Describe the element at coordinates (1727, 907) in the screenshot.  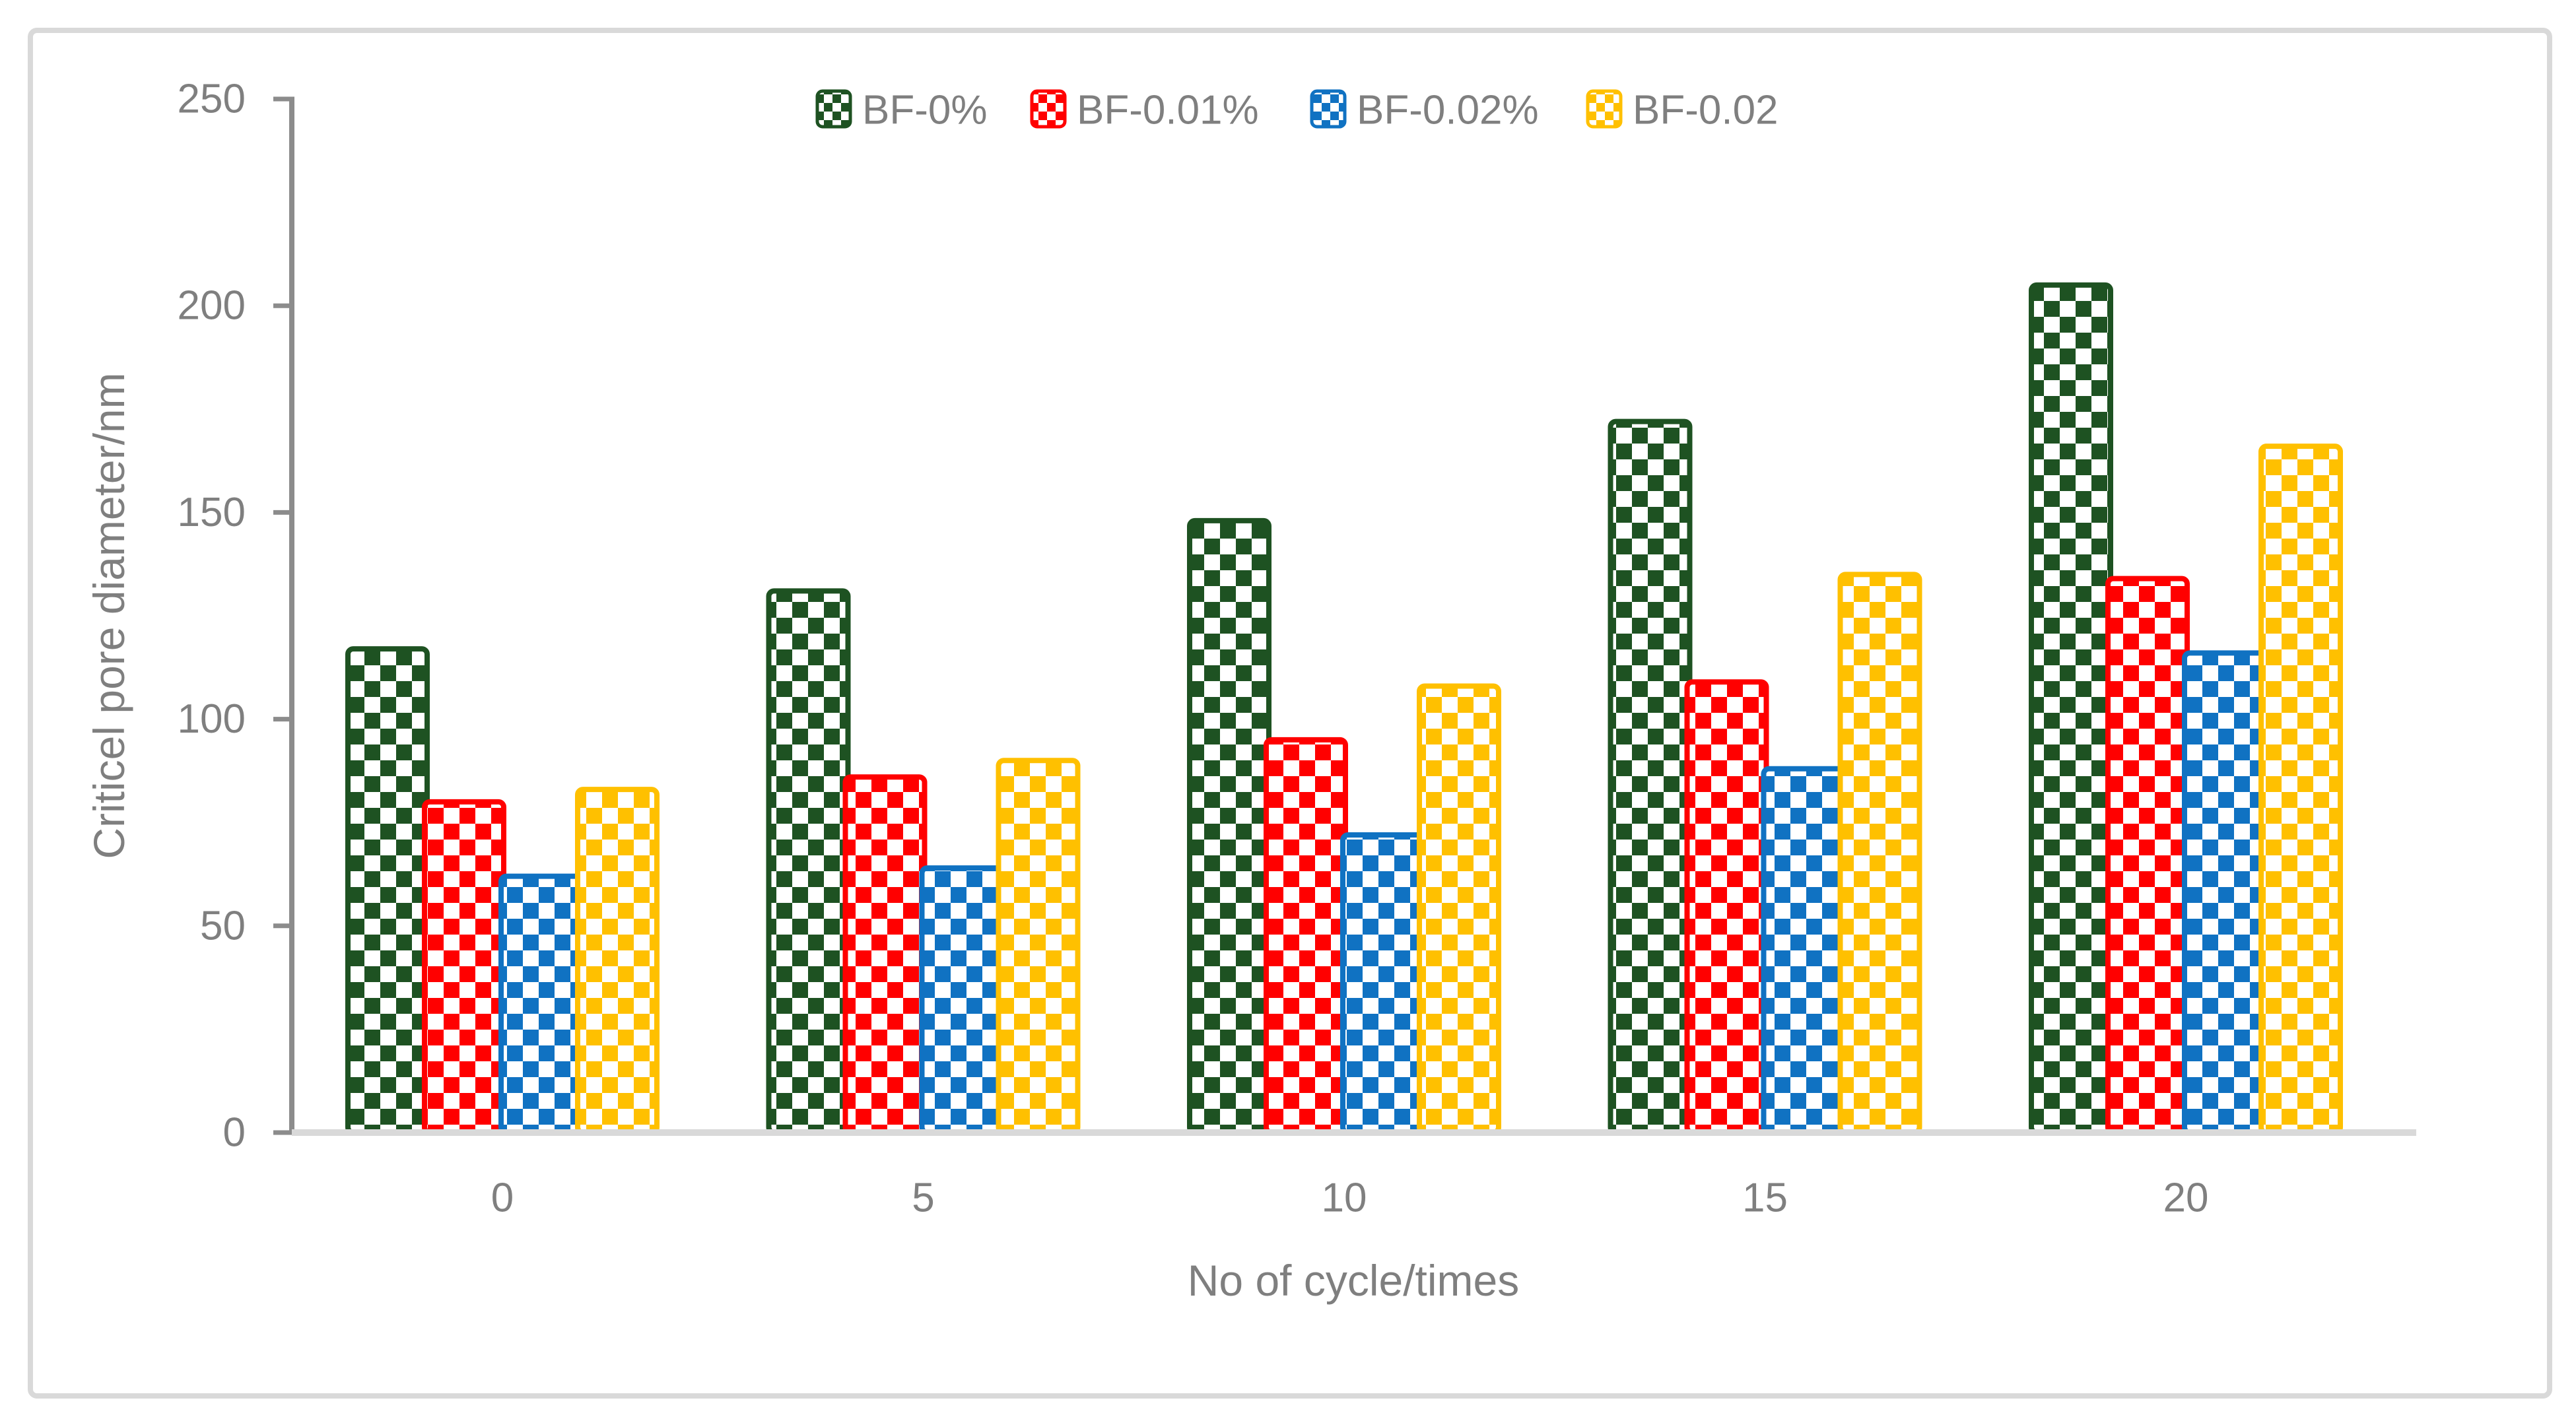
I see `bar-BF-0.01%-cycle-15` at that location.